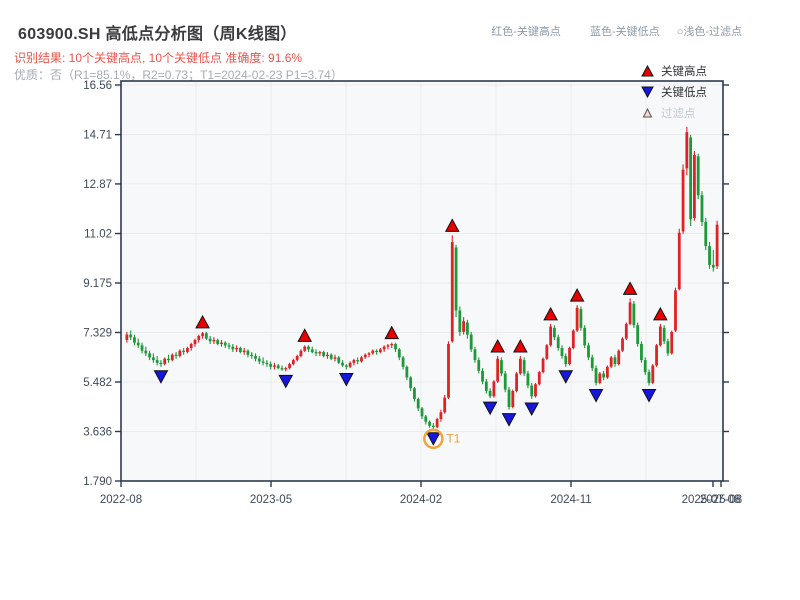 The height and width of the screenshot is (600, 800). I want to click on x-tick-label: 2023-05, so click(271, 500).